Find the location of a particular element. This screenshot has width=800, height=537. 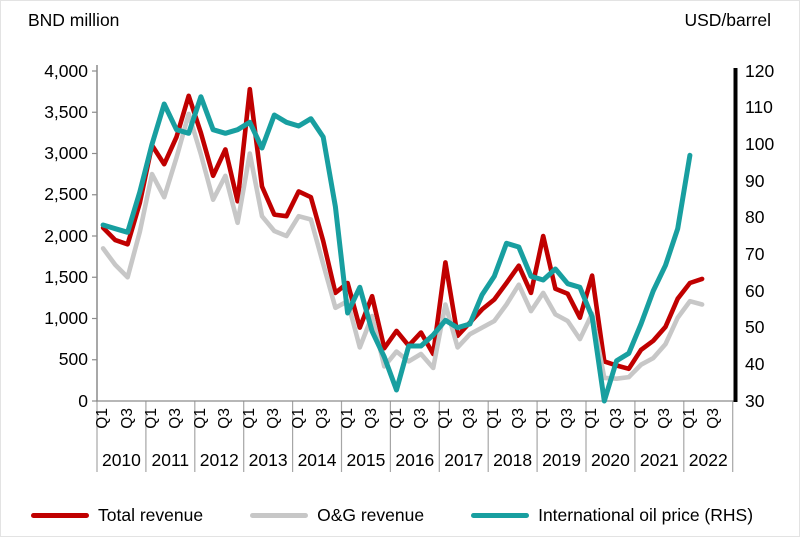

year-tick-label: 2010 is located at coordinates (121, 460).